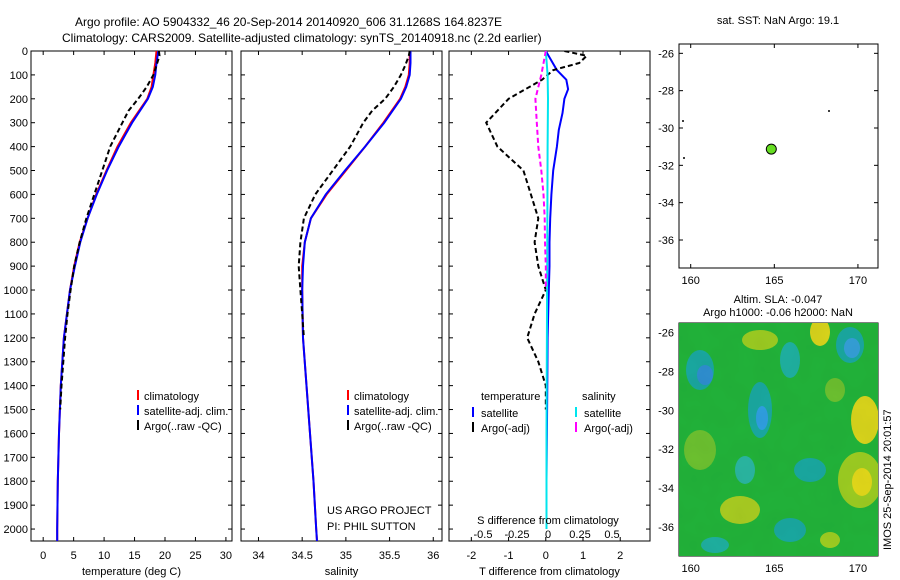  What do you see at coordinates (19, 148) in the screenshot?
I see `depth-tick-label: 400` at bounding box center [19, 148].